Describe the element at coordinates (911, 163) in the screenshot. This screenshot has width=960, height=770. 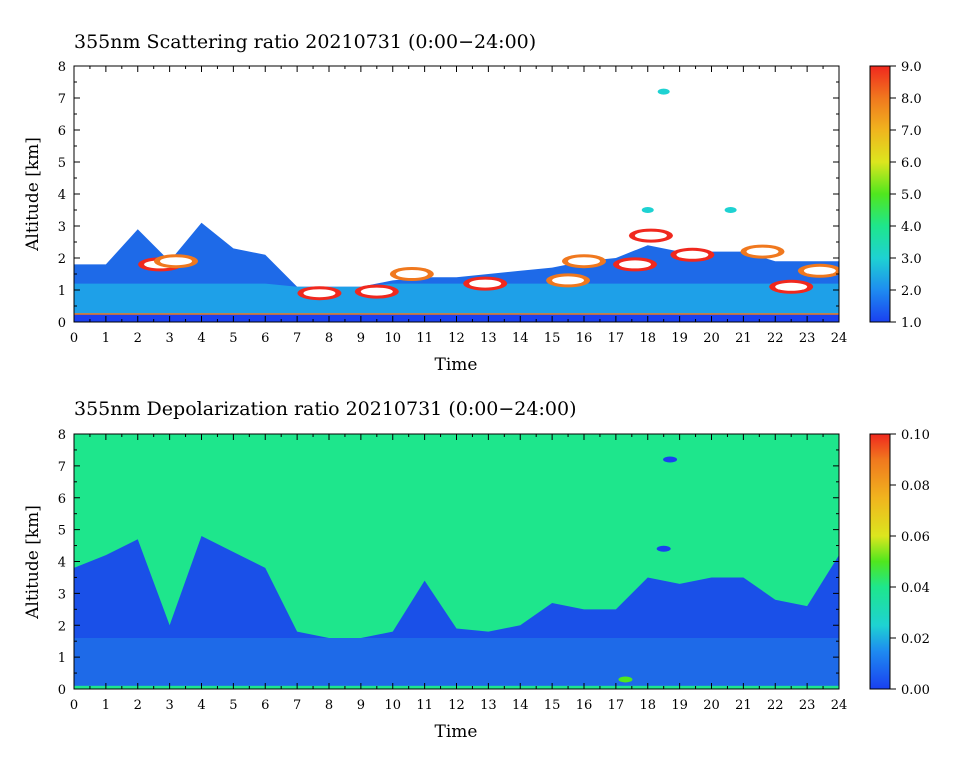
I see `colorbar-tick-label: 6.0` at that location.